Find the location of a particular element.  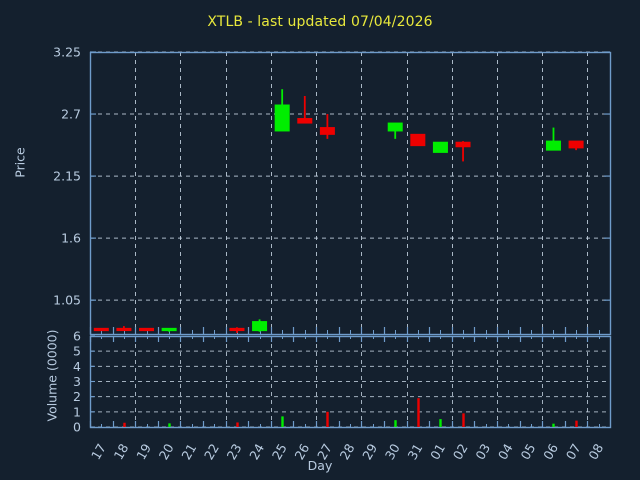

svg-text: 2 is located at coordinates (77, 396).